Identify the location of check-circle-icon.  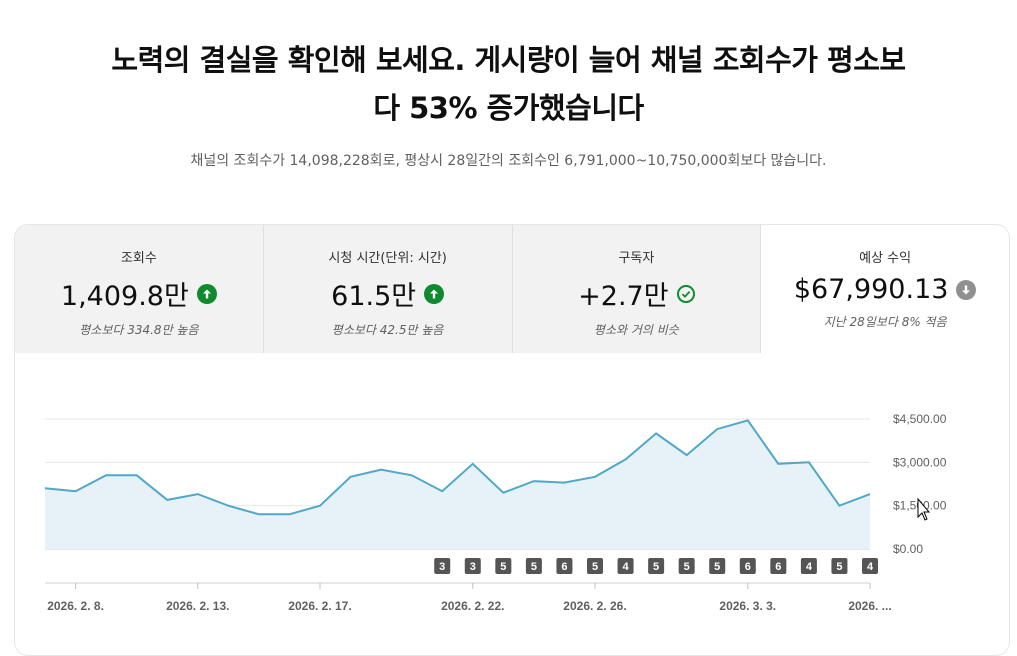
(686, 294).